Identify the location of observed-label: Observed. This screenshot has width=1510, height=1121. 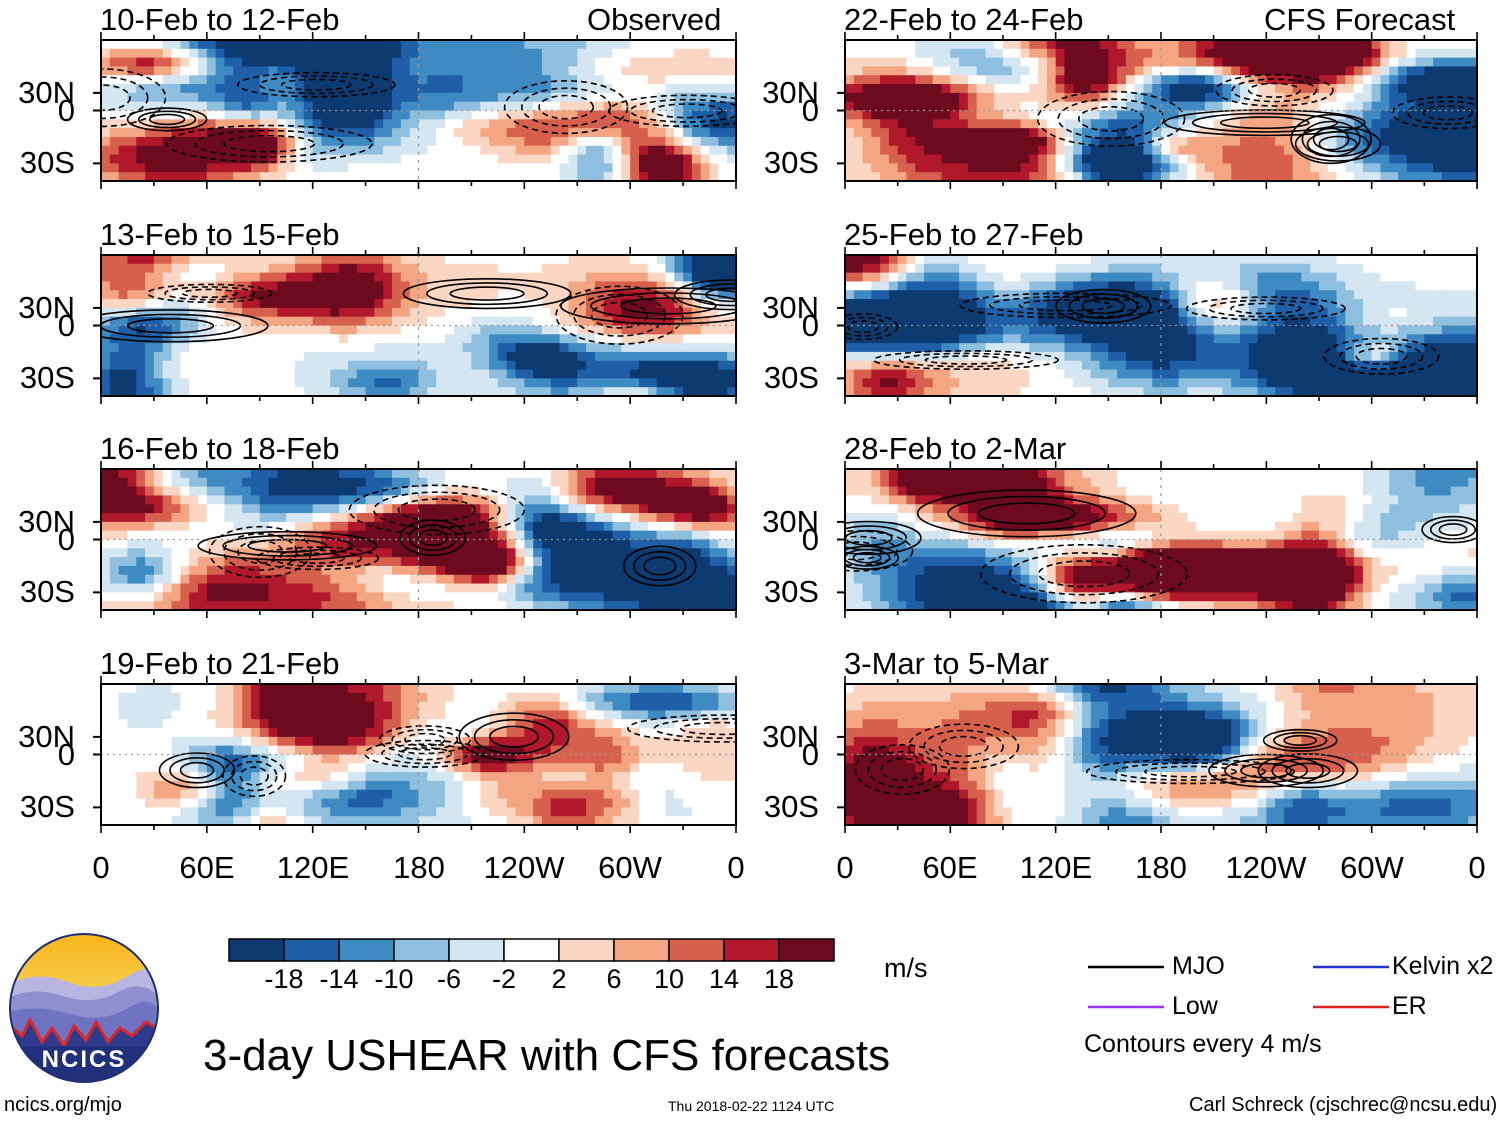
(654, 19).